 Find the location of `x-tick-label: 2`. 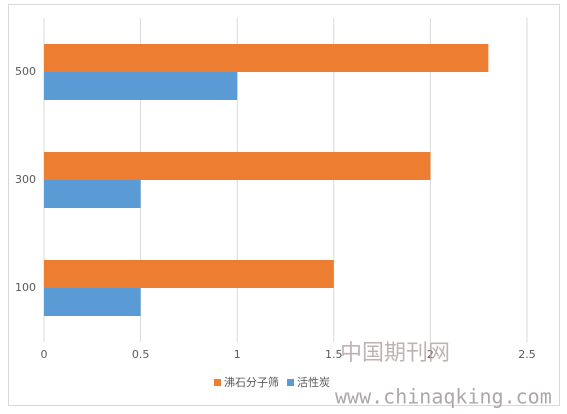

x-tick-label: 2 is located at coordinates (430, 354).